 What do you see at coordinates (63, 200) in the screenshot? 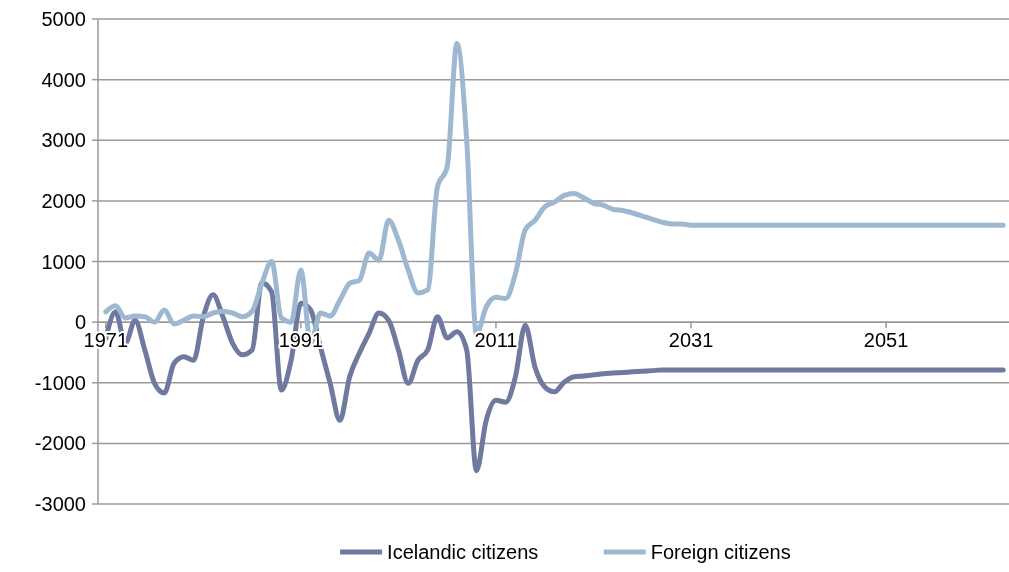
I see `y-tick-label: 2000` at bounding box center [63, 200].